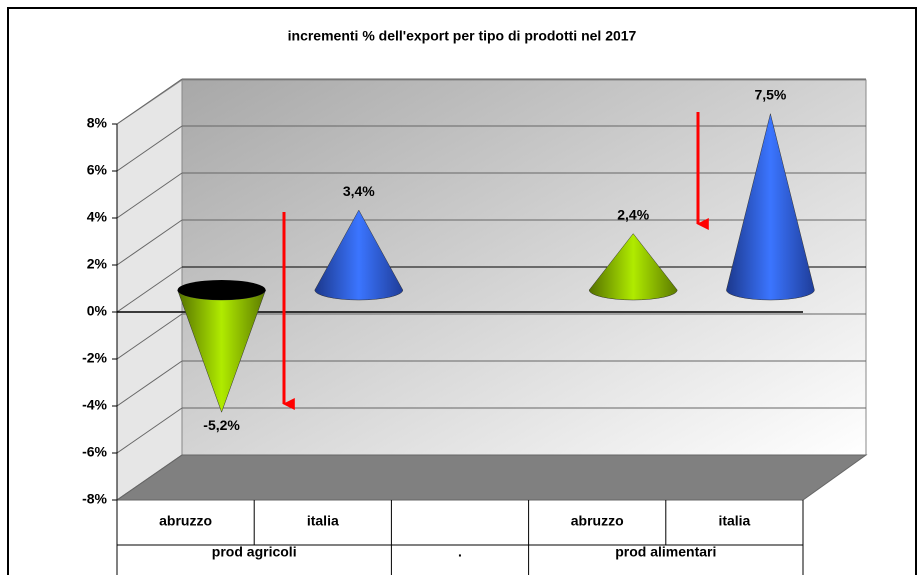 This screenshot has width=924, height=575. Describe the element at coordinates (633, 214) in the screenshot. I see `data-label: 2,4%` at that location.